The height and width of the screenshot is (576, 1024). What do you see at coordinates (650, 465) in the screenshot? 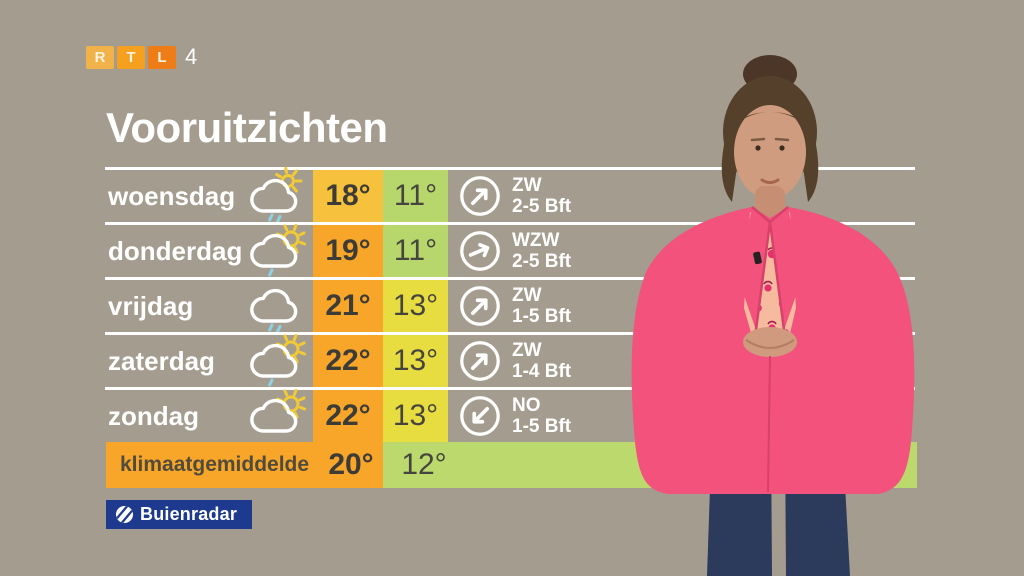
I see `climate-average-min-band: 12°` at bounding box center [650, 465].